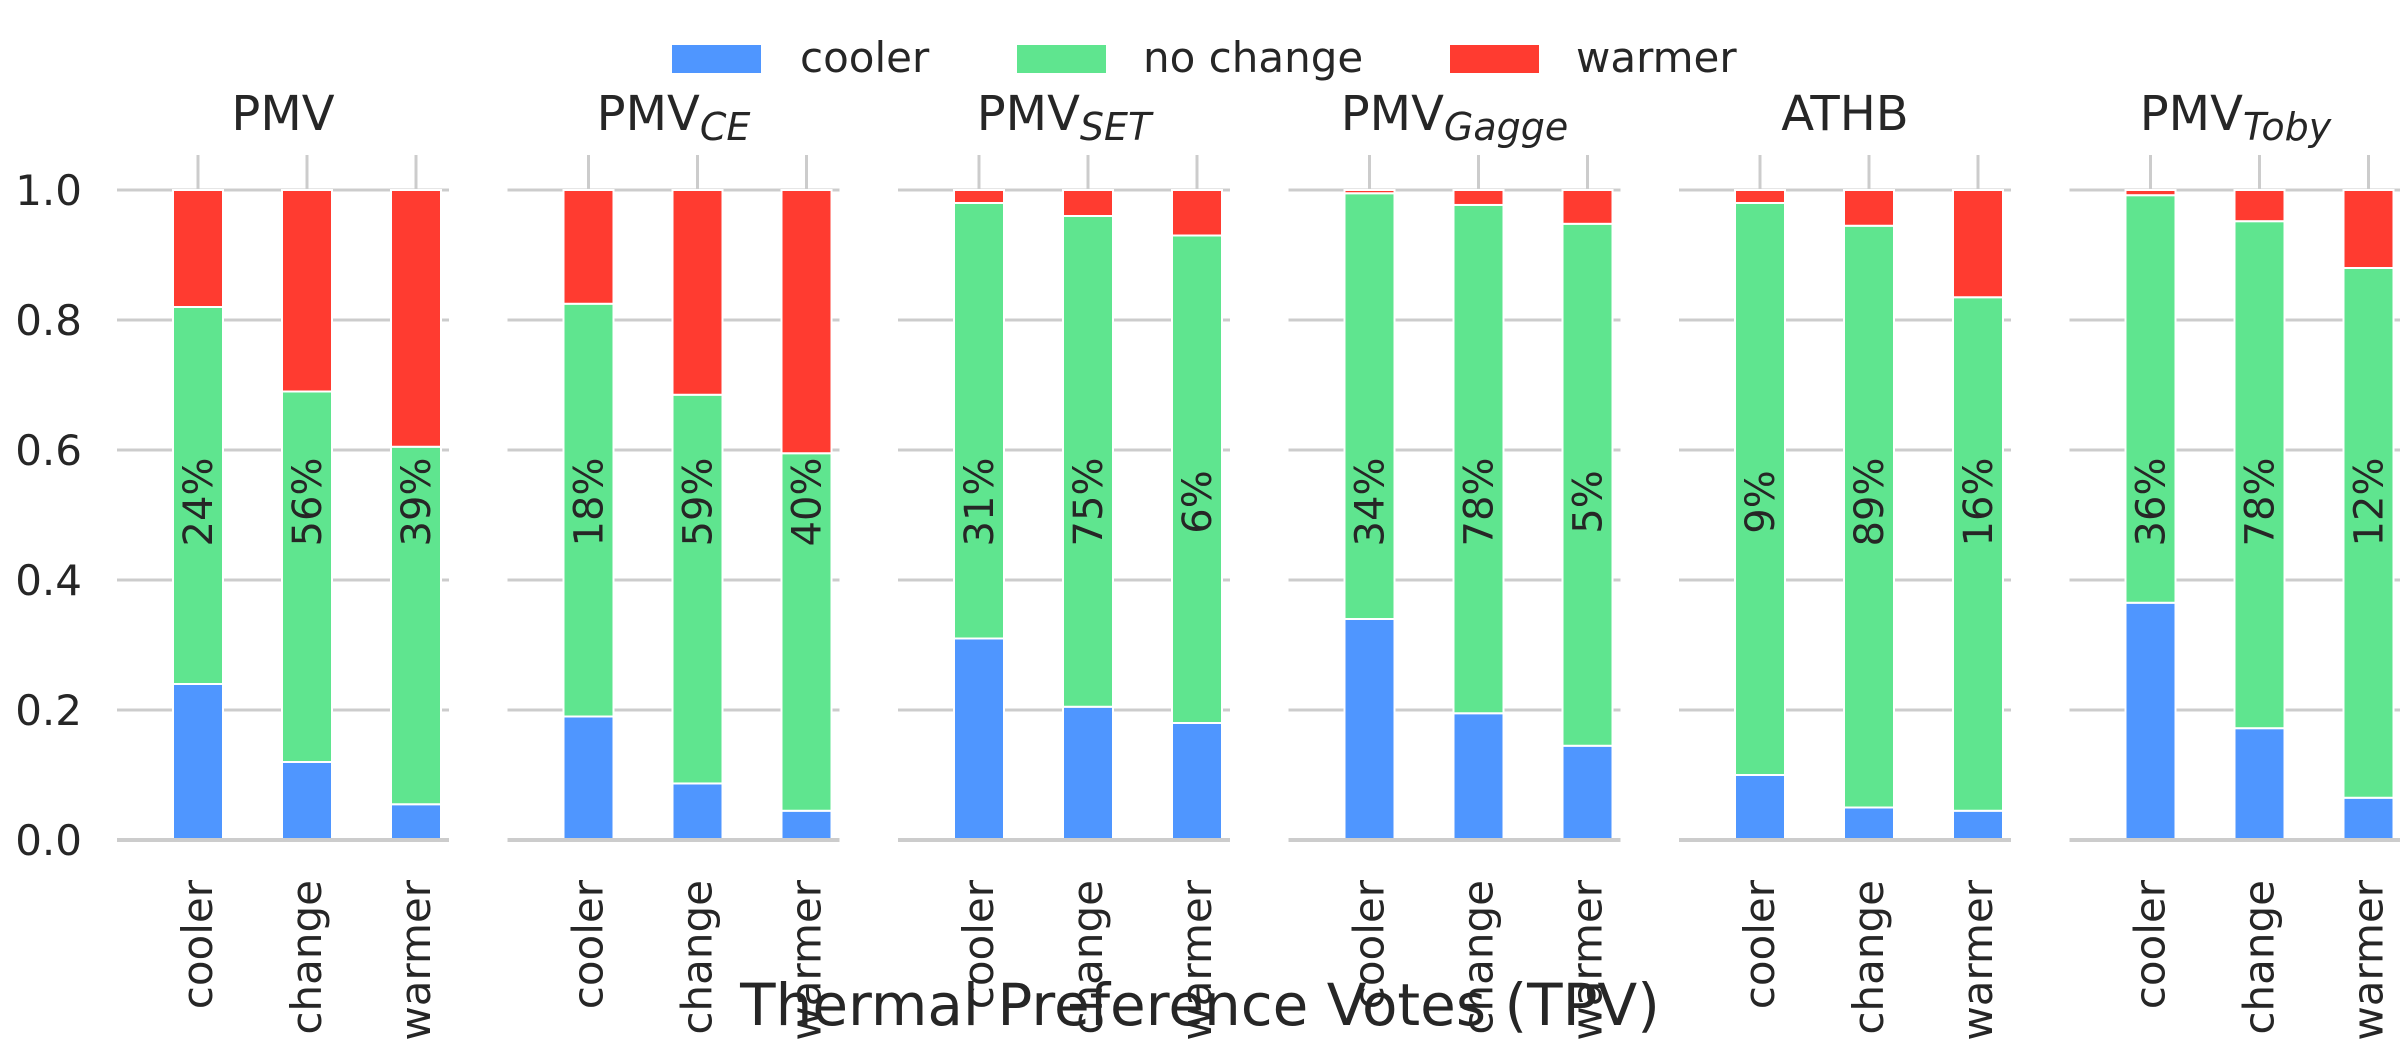  Describe the element at coordinates (48, 840) in the screenshot. I see `y-tick-label: 0.0` at that location.